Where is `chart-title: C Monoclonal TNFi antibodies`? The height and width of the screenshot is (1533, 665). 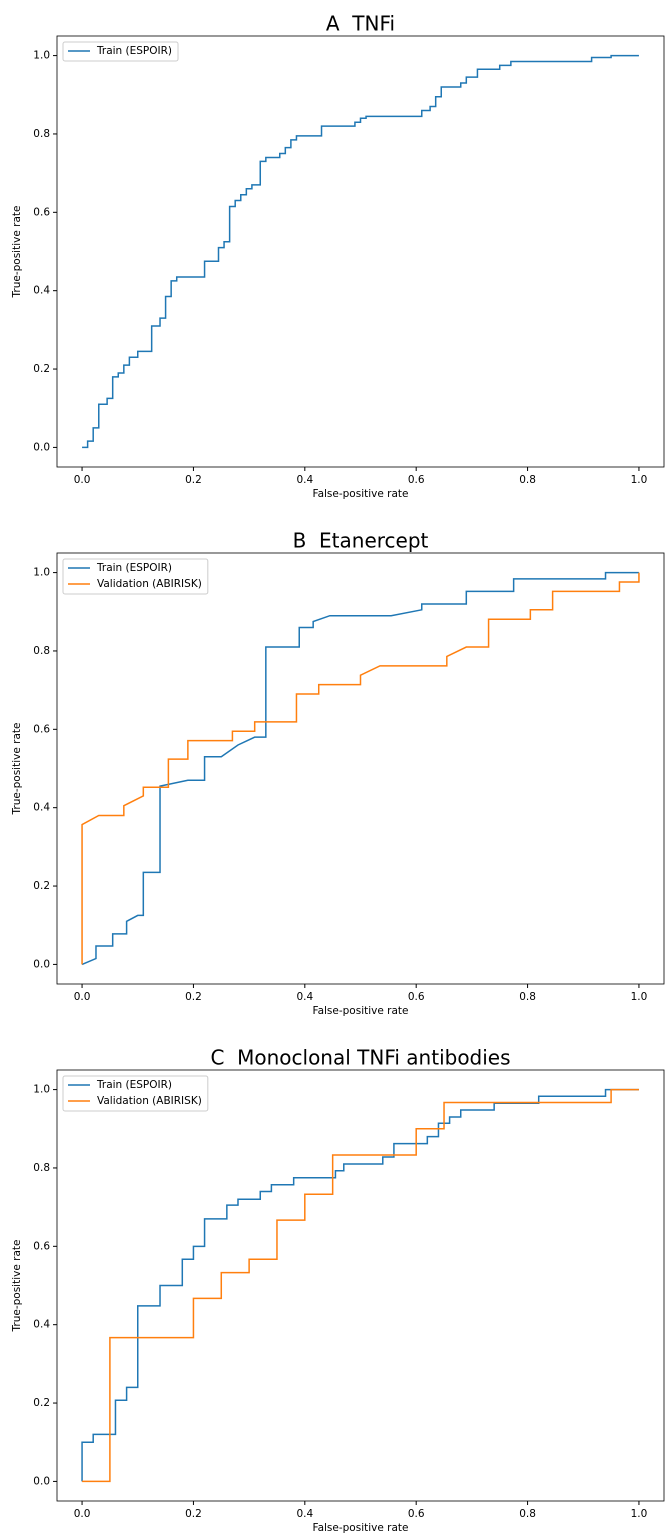 chart-title: C Monoclonal TNFi antibodies is located at coordinates (360, 1058).